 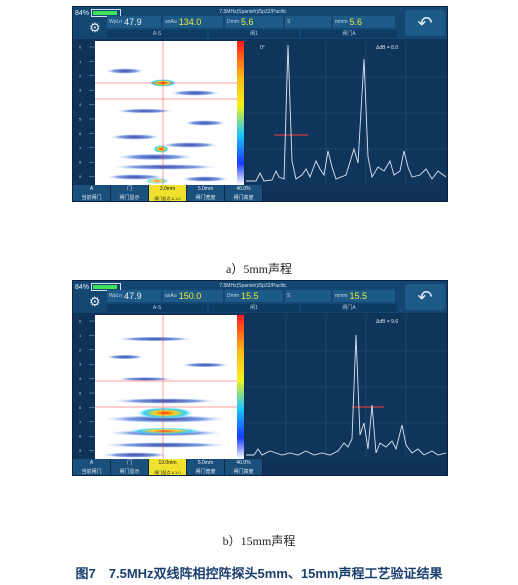 What do you see at coordinates (259, 269) in the screenshot?
I see `subfigure-caption-a: a）5mm声程` at bounding box center [259, 269].